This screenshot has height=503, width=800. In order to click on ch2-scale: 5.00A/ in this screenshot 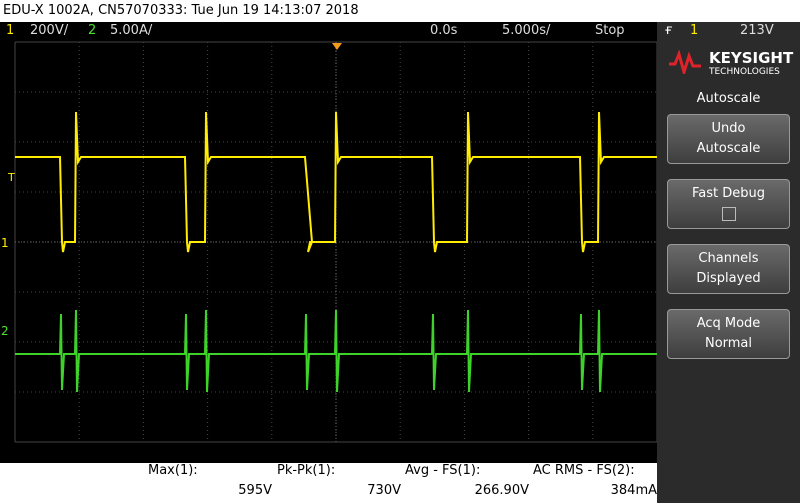, I will do `click(131, 30)`.